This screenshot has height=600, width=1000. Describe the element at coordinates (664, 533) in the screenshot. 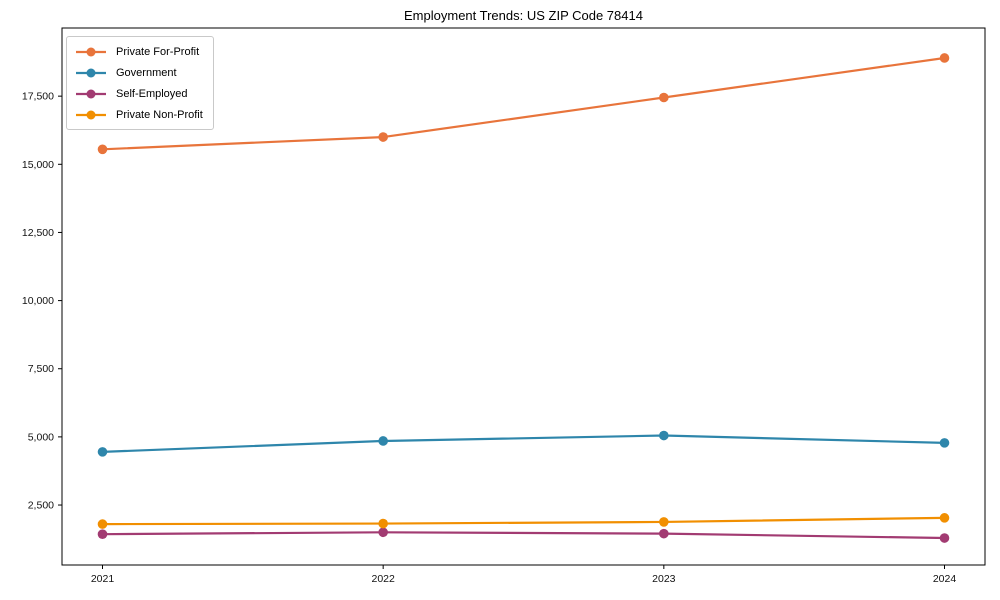

I see `point-self-employed-2023` at that location.